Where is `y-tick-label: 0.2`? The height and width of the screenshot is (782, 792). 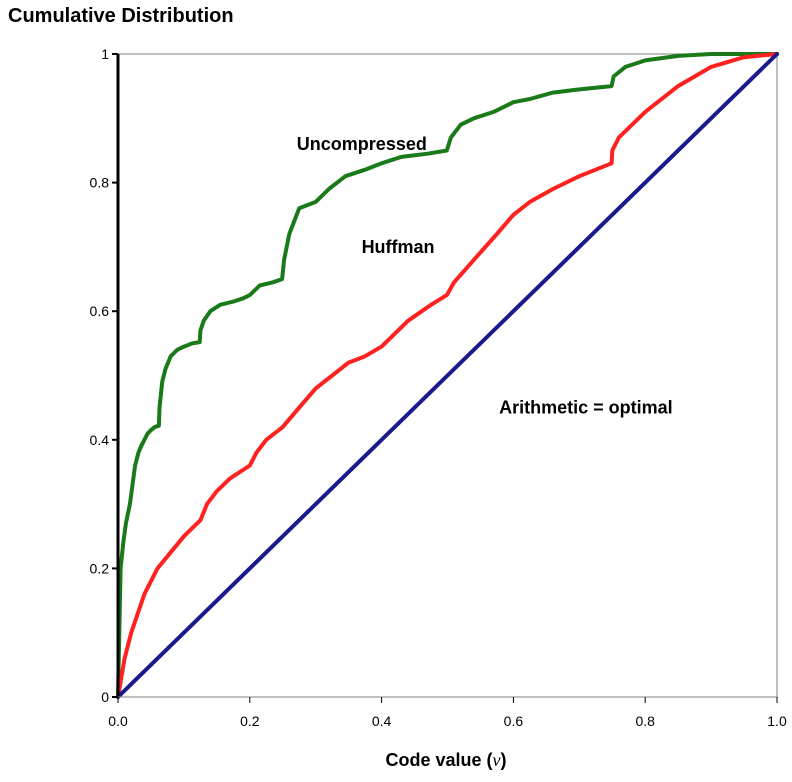
y-tick-label: 0.2 is located at coordinates (100, 568).